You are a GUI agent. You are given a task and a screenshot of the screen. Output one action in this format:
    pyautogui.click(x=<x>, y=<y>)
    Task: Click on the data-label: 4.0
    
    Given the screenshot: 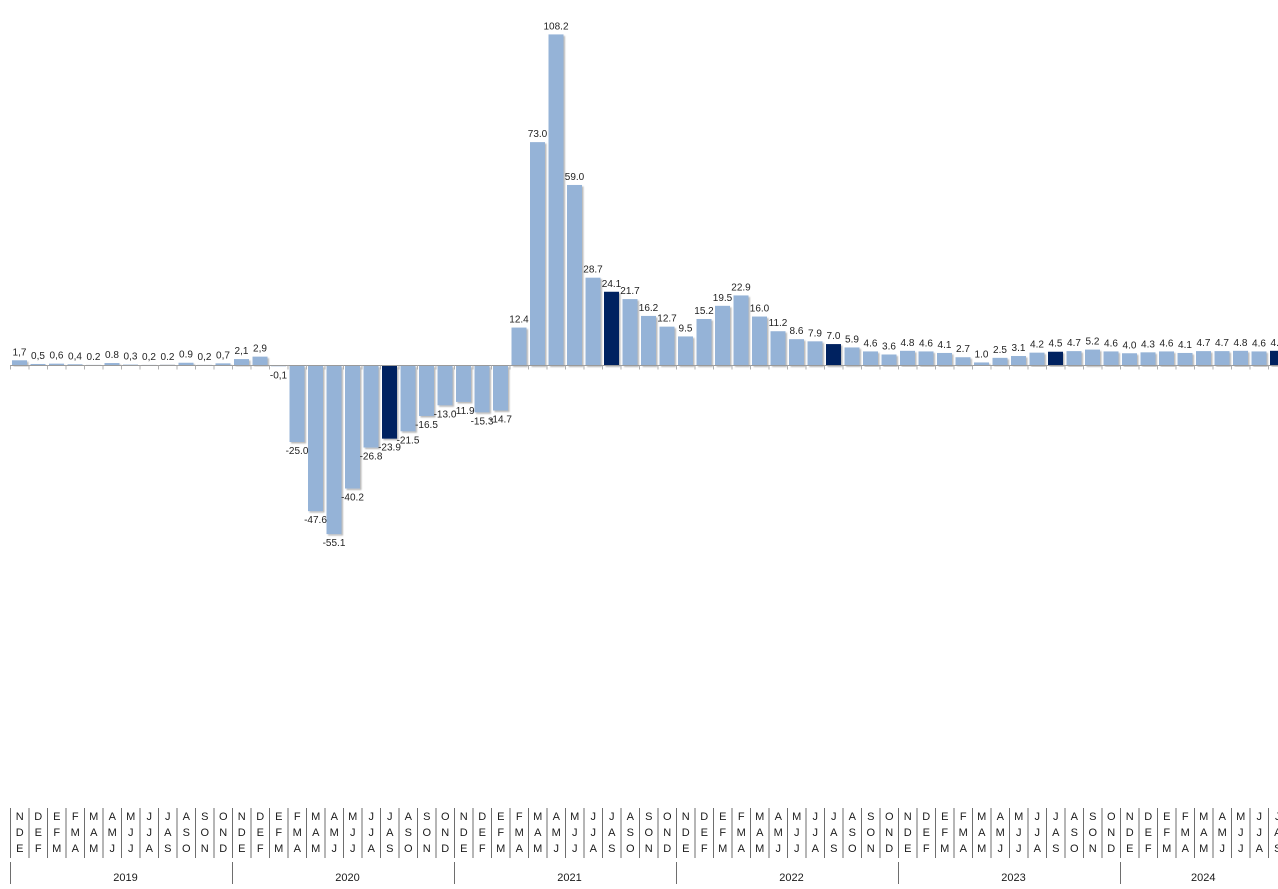 What is the action you would take?
    pyautogui.click(x=1130, y=345)
    